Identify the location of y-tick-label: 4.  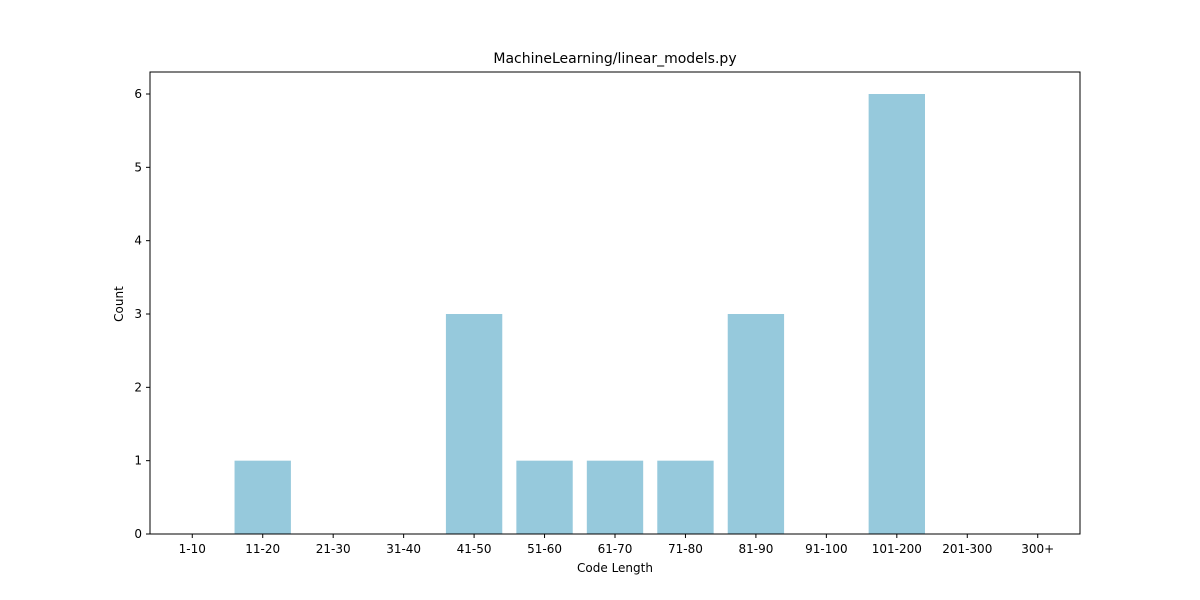
(138, 241).